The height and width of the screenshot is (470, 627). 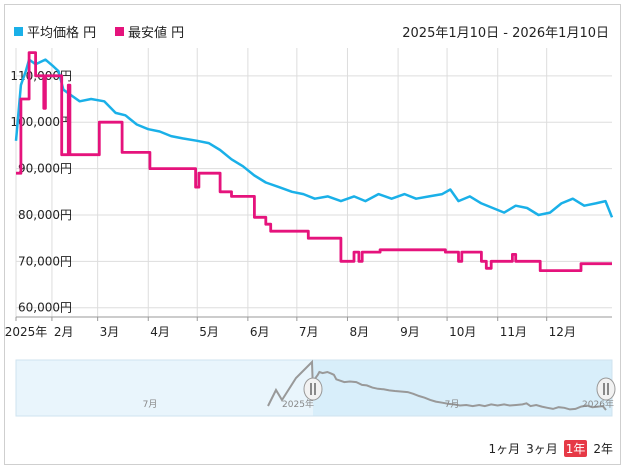 What do you see at coordinates (156, 33) in the screenshot?
I see `min-legend-label: 最安値 円` at bounding box center [156, 33].